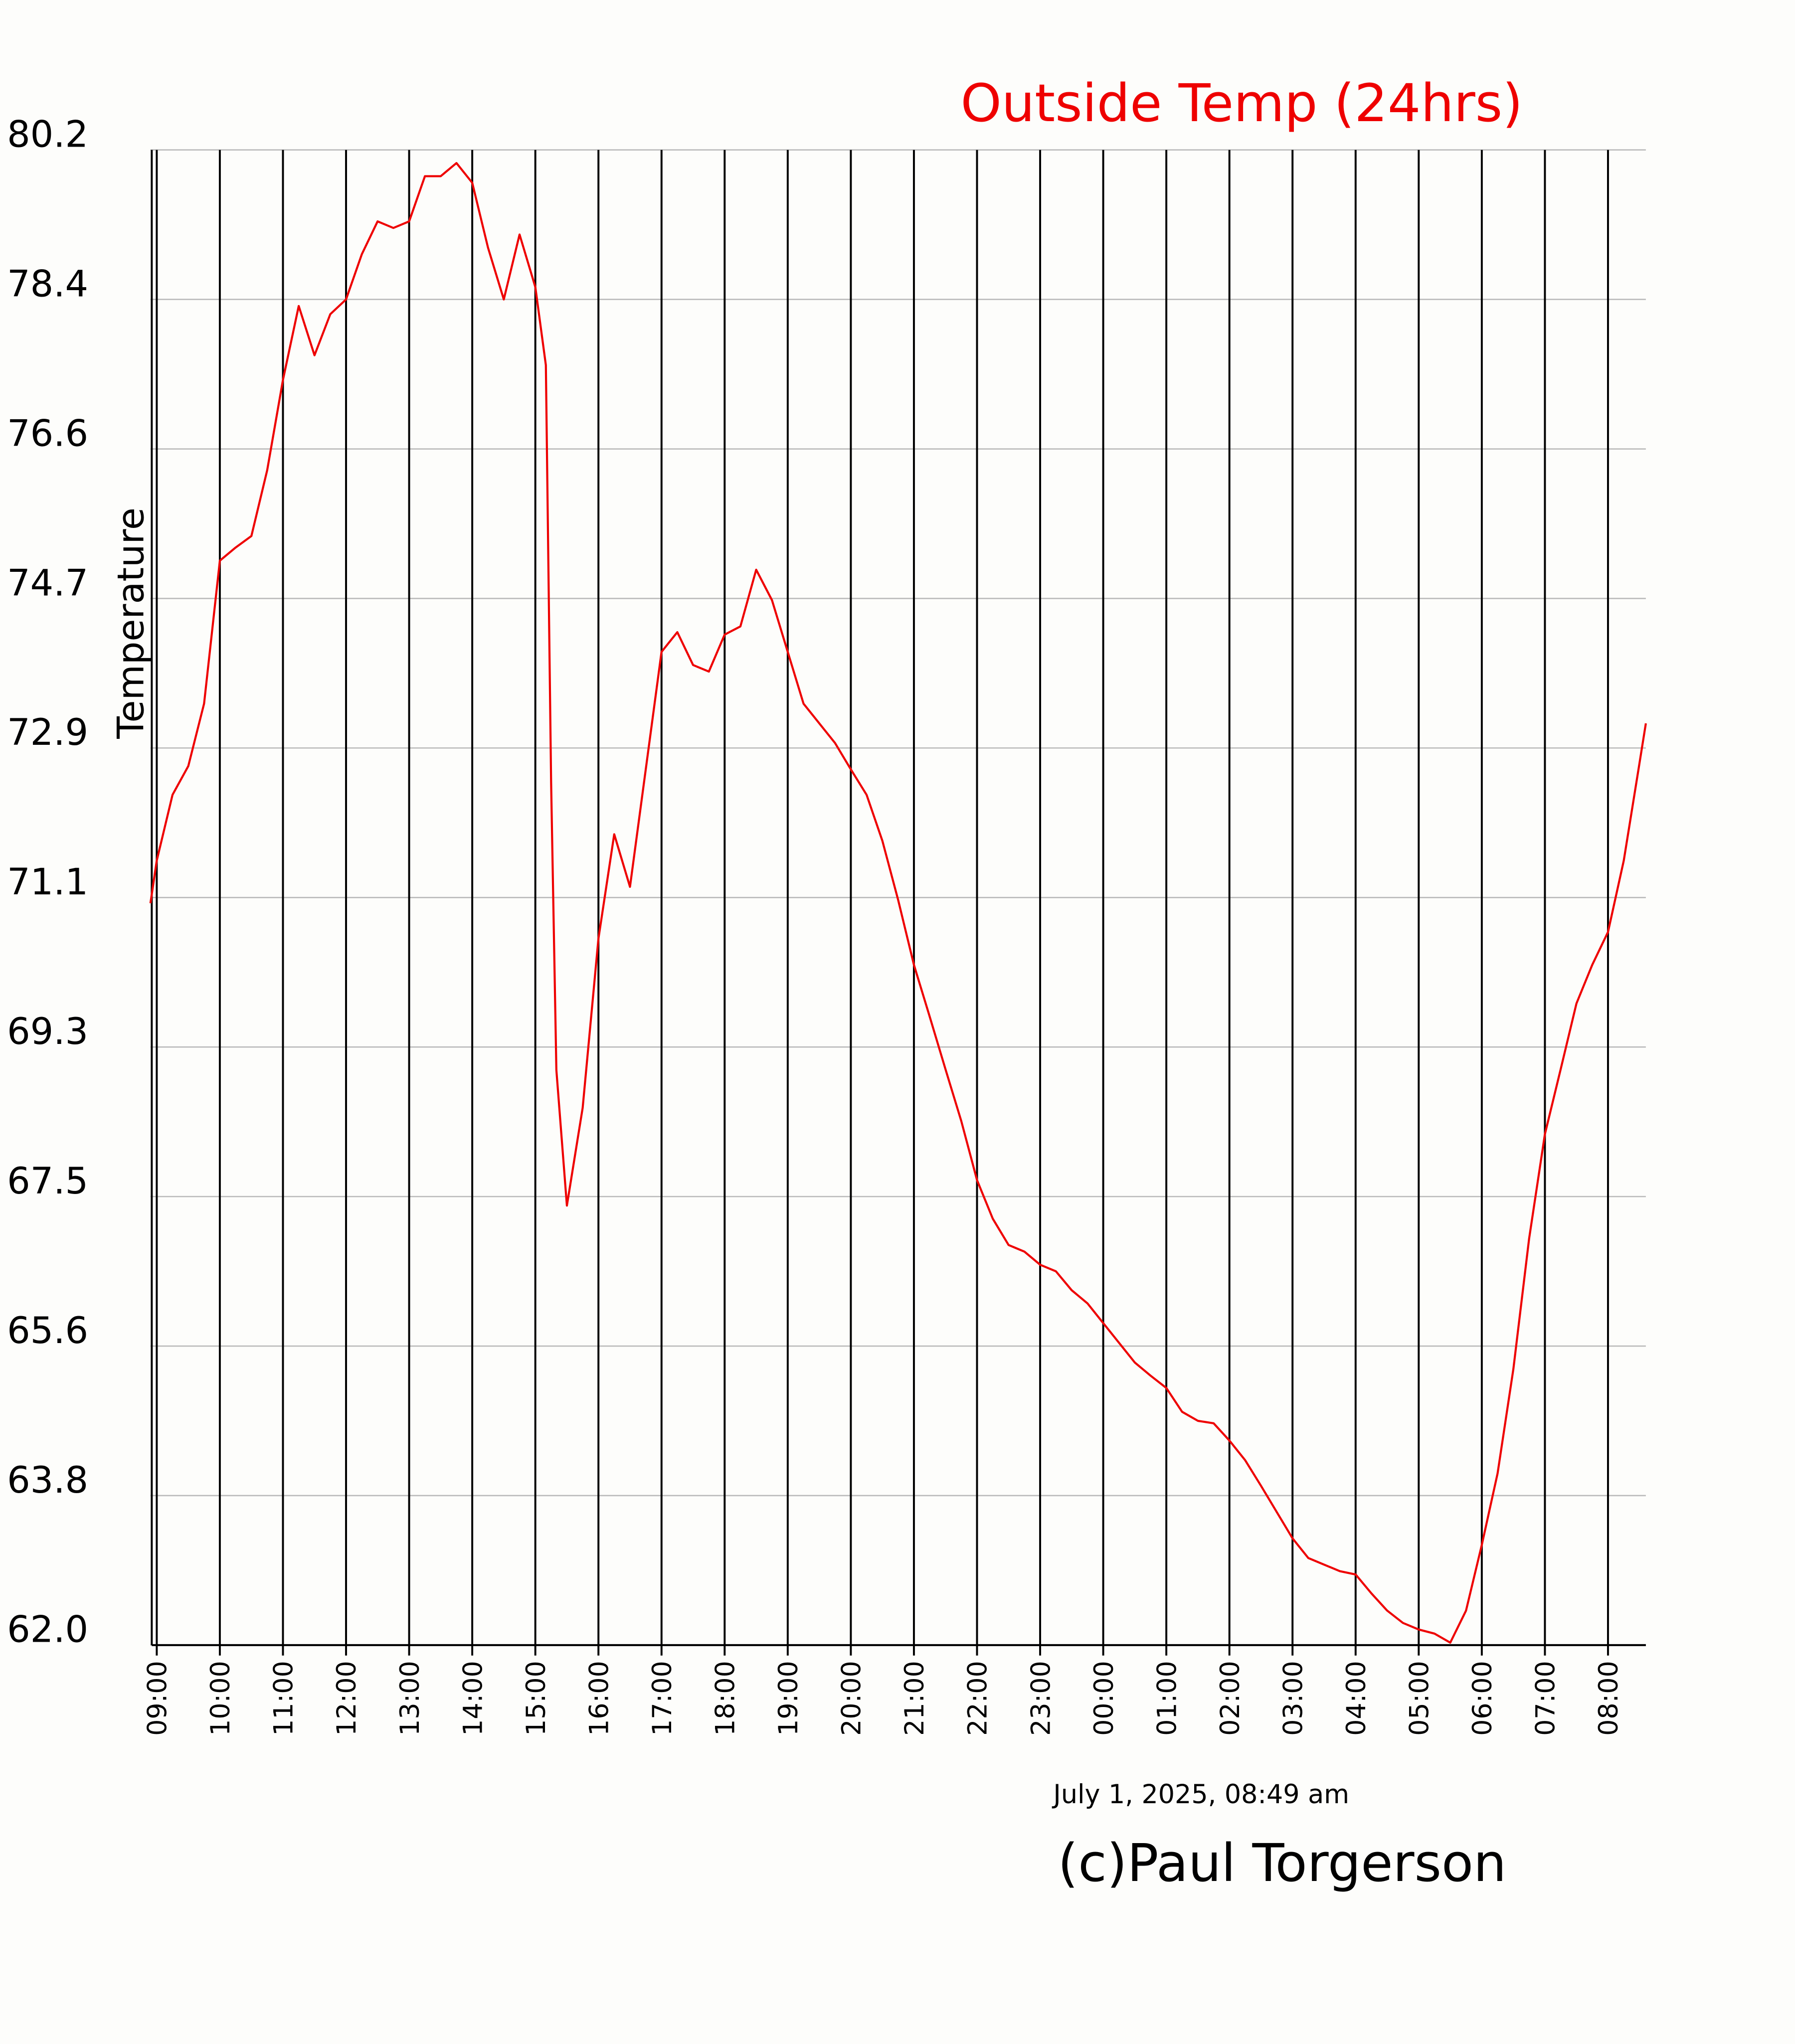 The image size is (1795, 2044). I want to click on x-tick-label: 07:00, so click(1546, 1698).